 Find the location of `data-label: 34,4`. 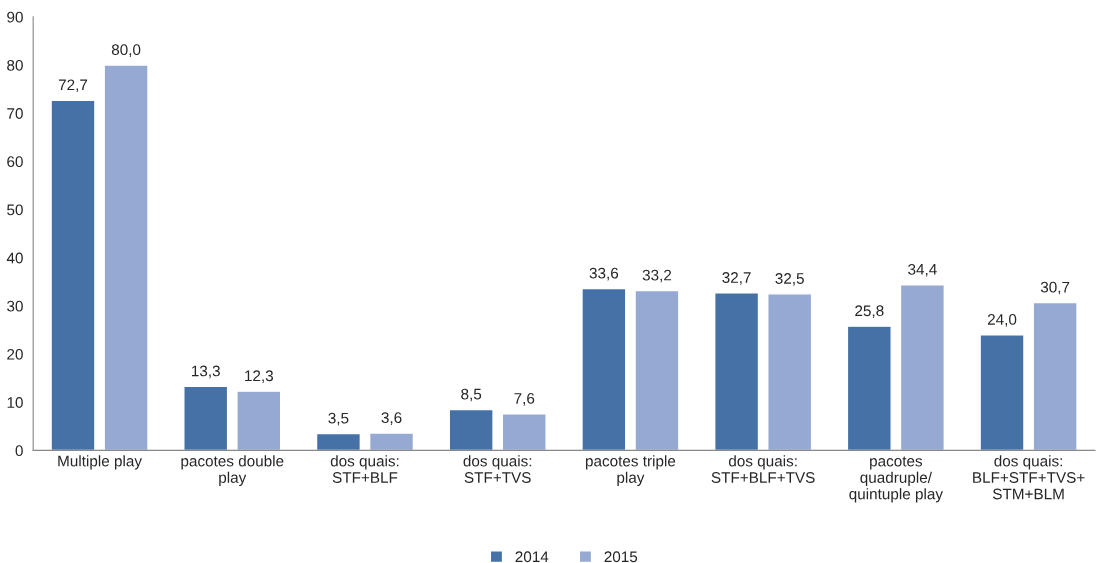

data-label: 34,4 is located at coordinates (922, 270).